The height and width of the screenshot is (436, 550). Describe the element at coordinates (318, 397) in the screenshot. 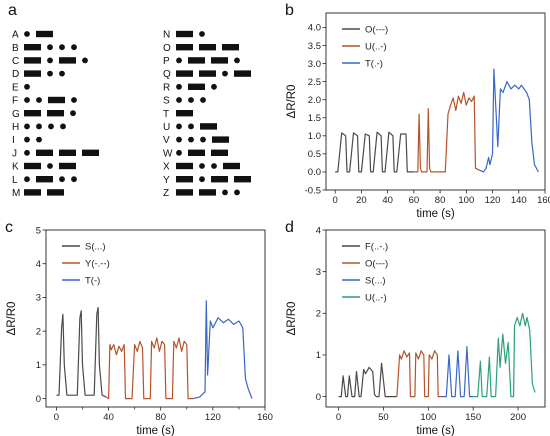

I see `y-tick-label: 0` at that location.